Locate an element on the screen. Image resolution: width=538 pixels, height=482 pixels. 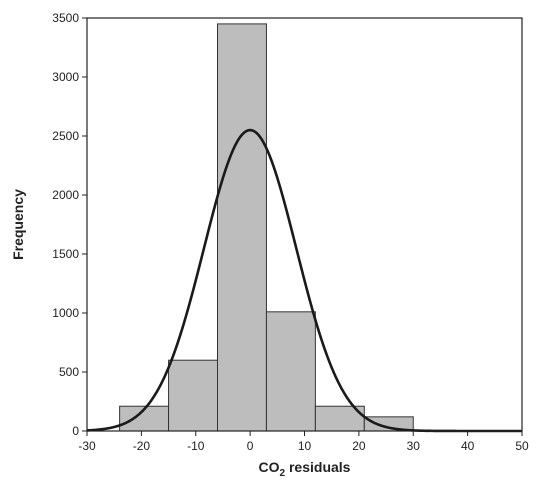
x-tick-label-3: 0 is located at coordinates (250, 446).